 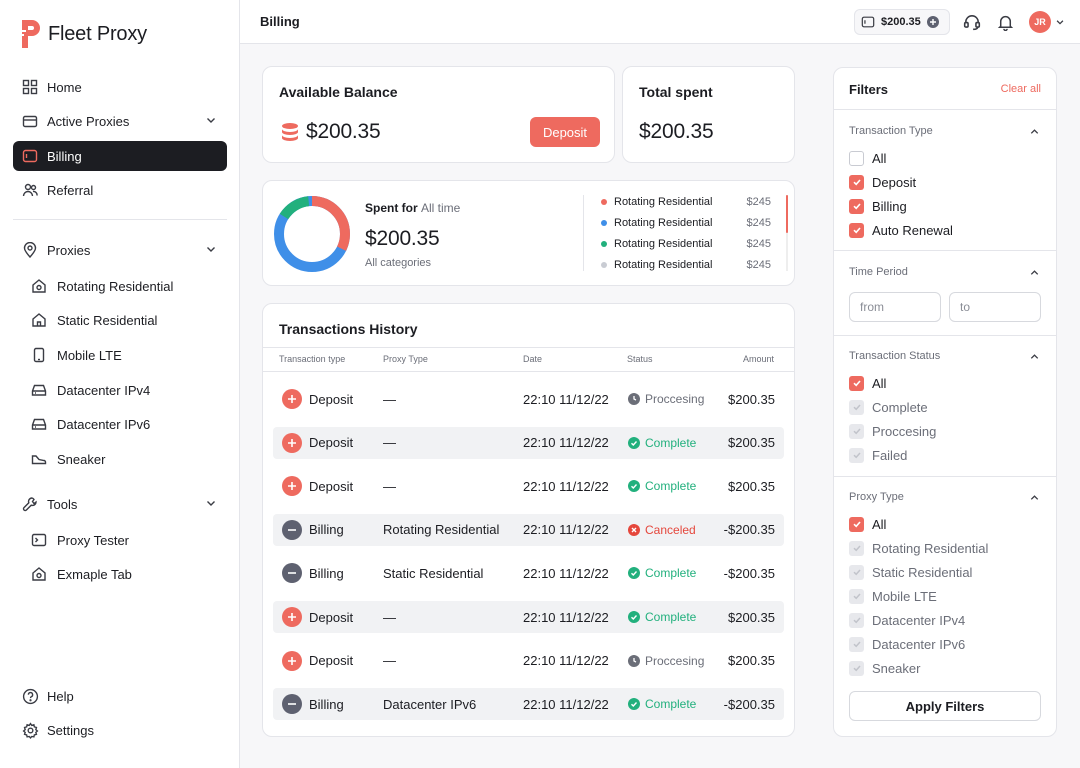 I want to click on logo: Fleet Proxy, so click(x=82, y=34).